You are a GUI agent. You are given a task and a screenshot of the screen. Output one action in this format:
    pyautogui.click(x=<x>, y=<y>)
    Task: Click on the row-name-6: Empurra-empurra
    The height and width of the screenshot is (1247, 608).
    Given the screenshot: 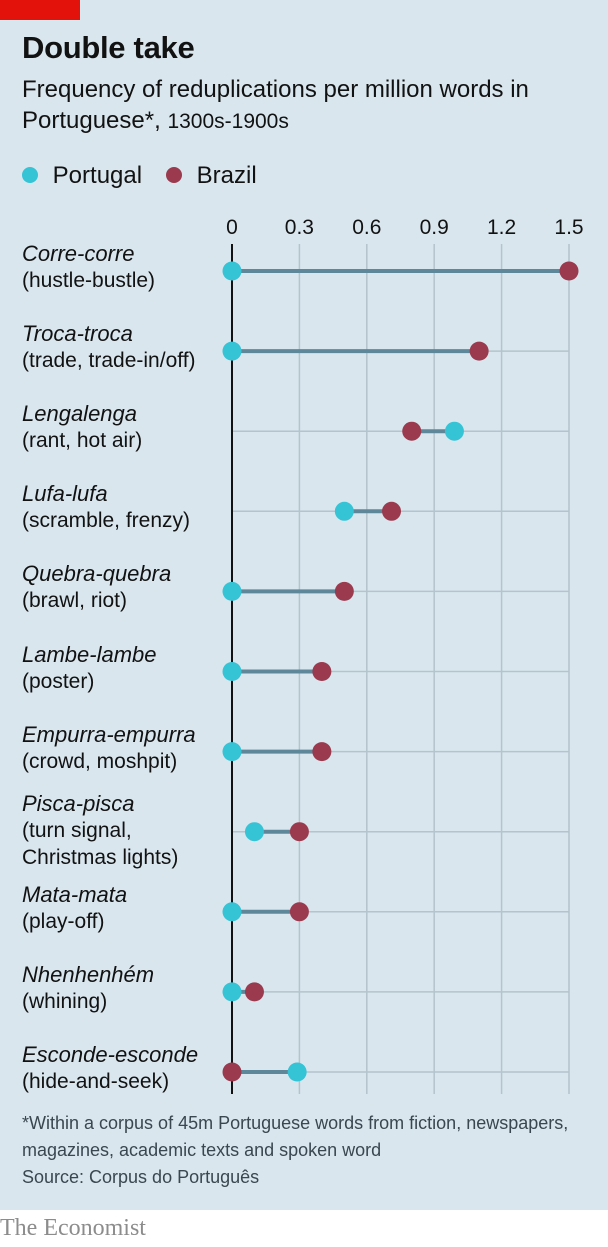 What is the action you would take?
    pyautogui.click(x=109, y=734)
    